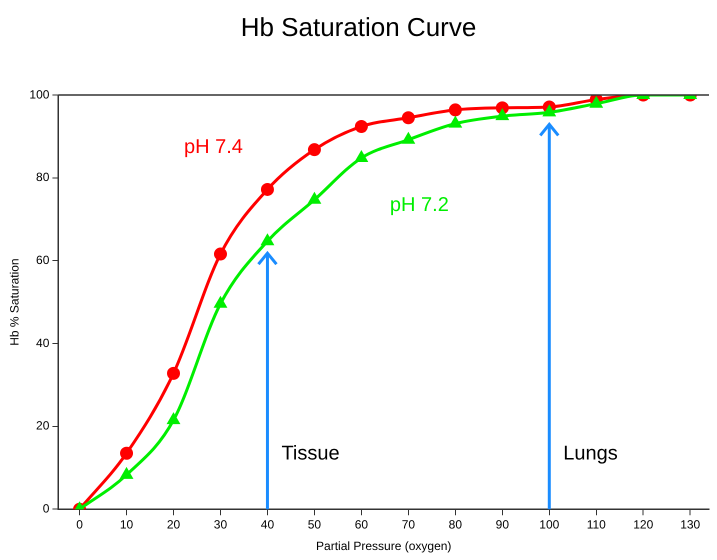  Describe the element at coordinates (359, 27) in the screenshot. I see `chart-title: Hb Saturation Curve` at that location.